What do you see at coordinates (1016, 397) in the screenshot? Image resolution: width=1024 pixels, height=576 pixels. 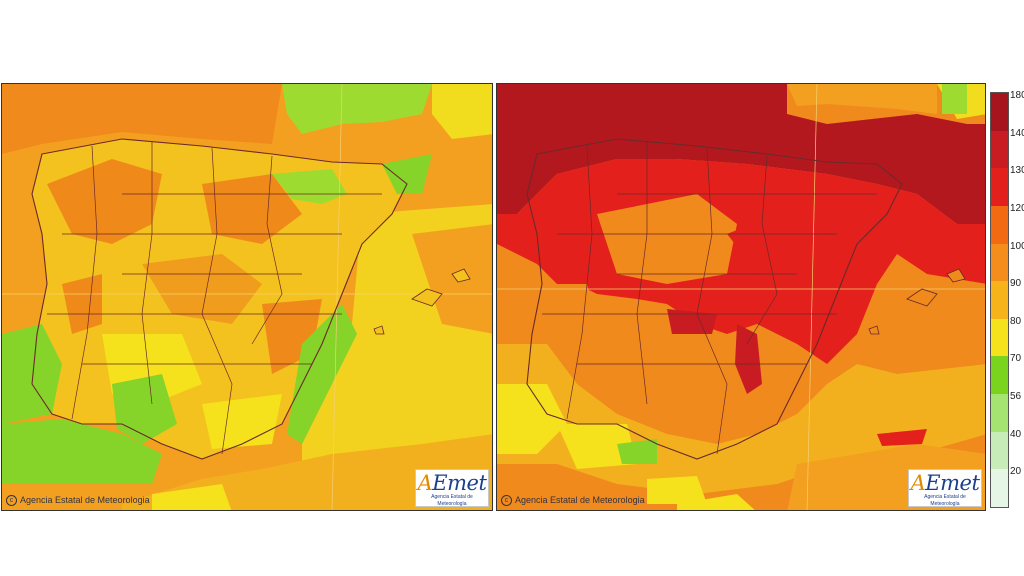 I see `legend-value-label: 56` at bounding box center [1016, 397].